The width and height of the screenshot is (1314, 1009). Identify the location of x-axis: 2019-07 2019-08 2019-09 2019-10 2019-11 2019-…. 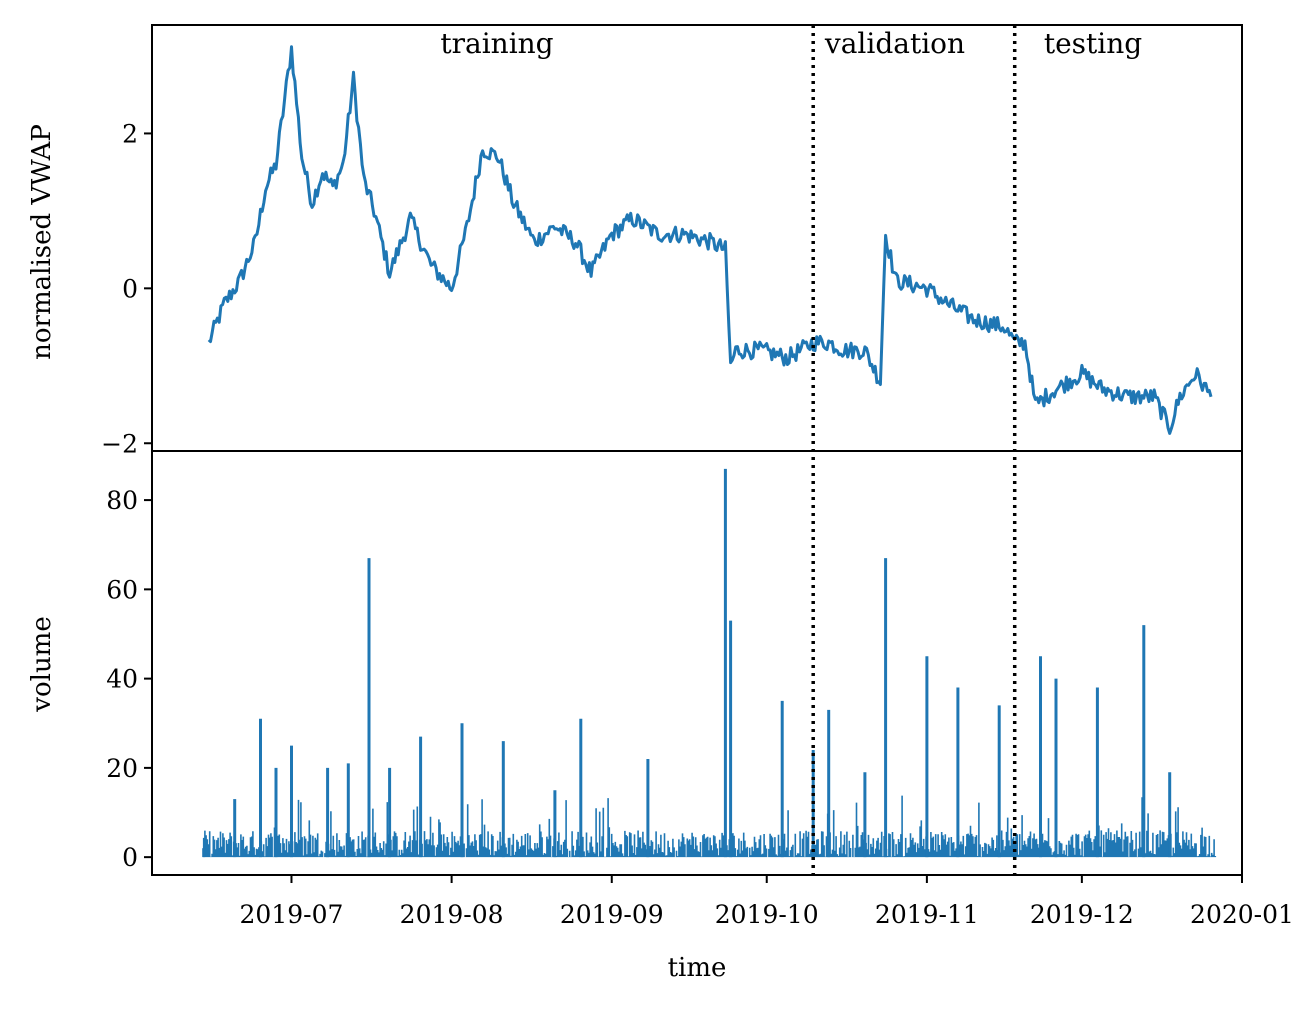
(767, 902).